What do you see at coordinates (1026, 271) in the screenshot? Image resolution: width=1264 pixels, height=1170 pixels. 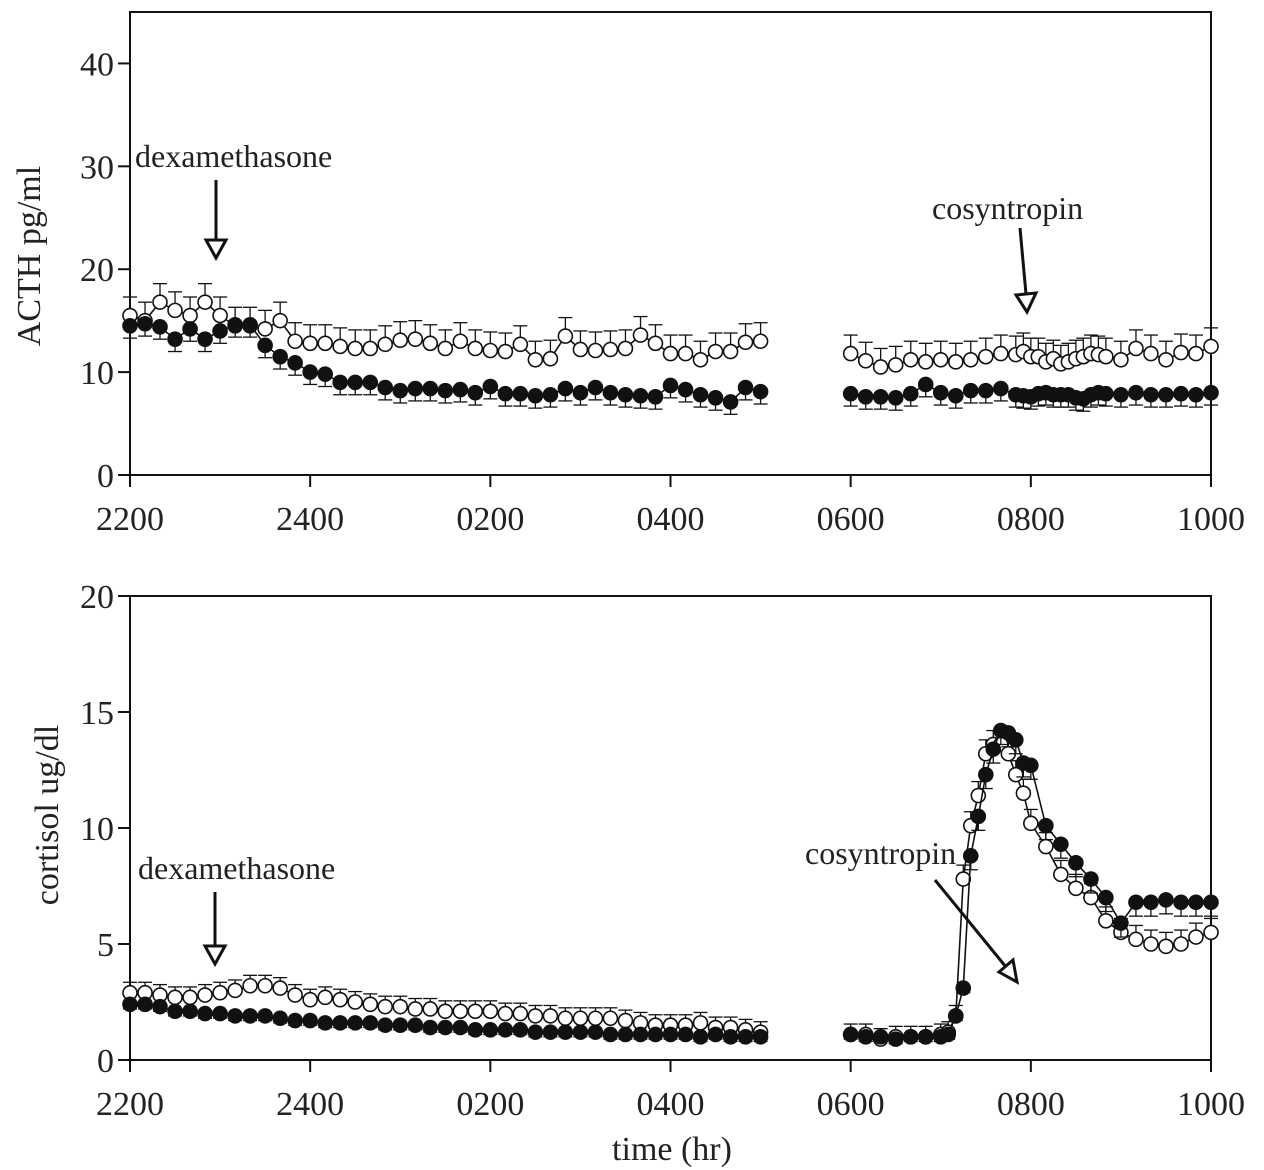 I see `acth-cosyntropin-arrow` at bounding box center [1026, 271].